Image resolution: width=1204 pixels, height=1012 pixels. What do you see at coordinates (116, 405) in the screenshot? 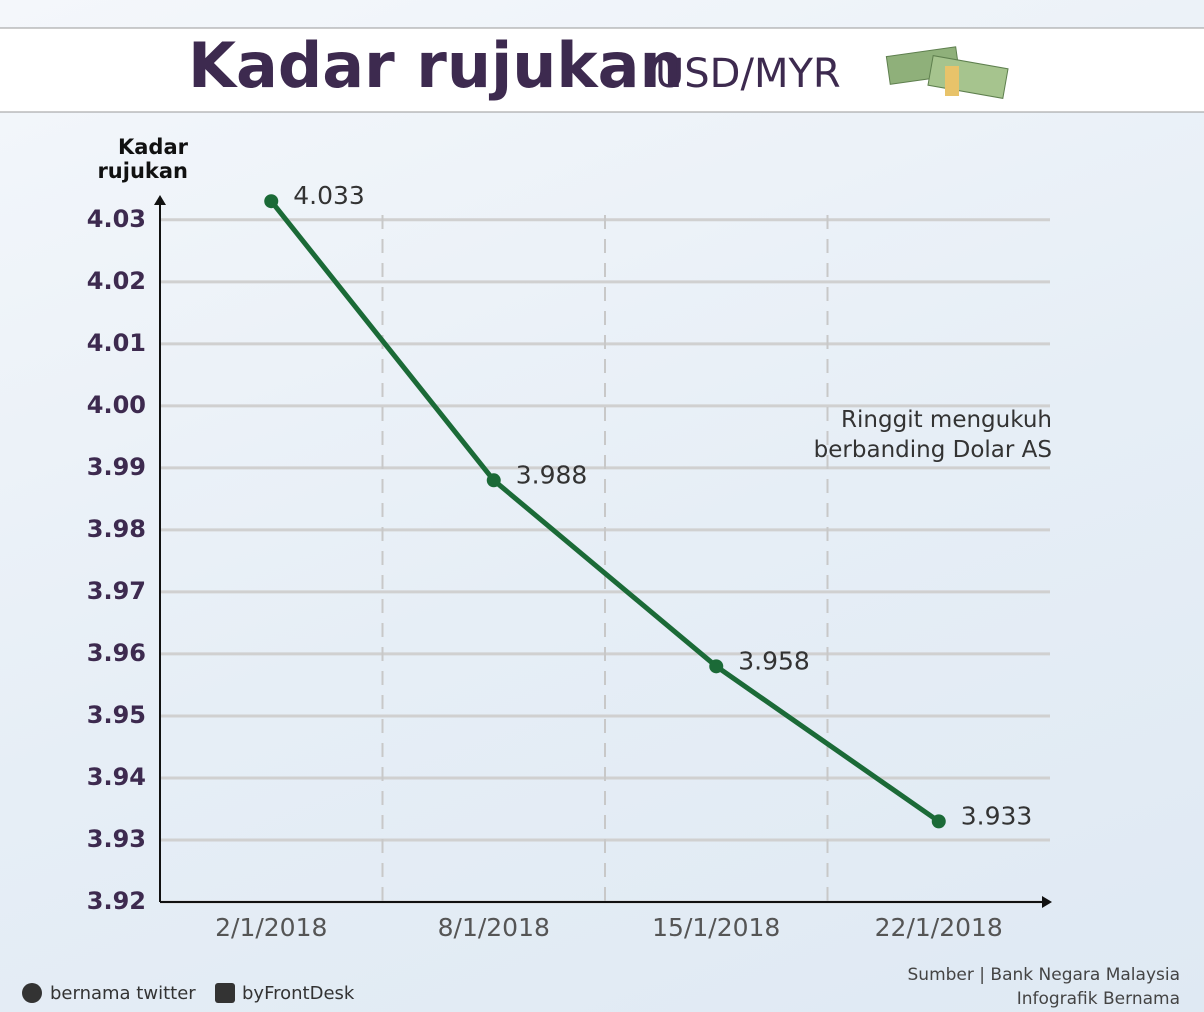
I see `y-tick-label: 4.00` at bounding box center [116, 405].